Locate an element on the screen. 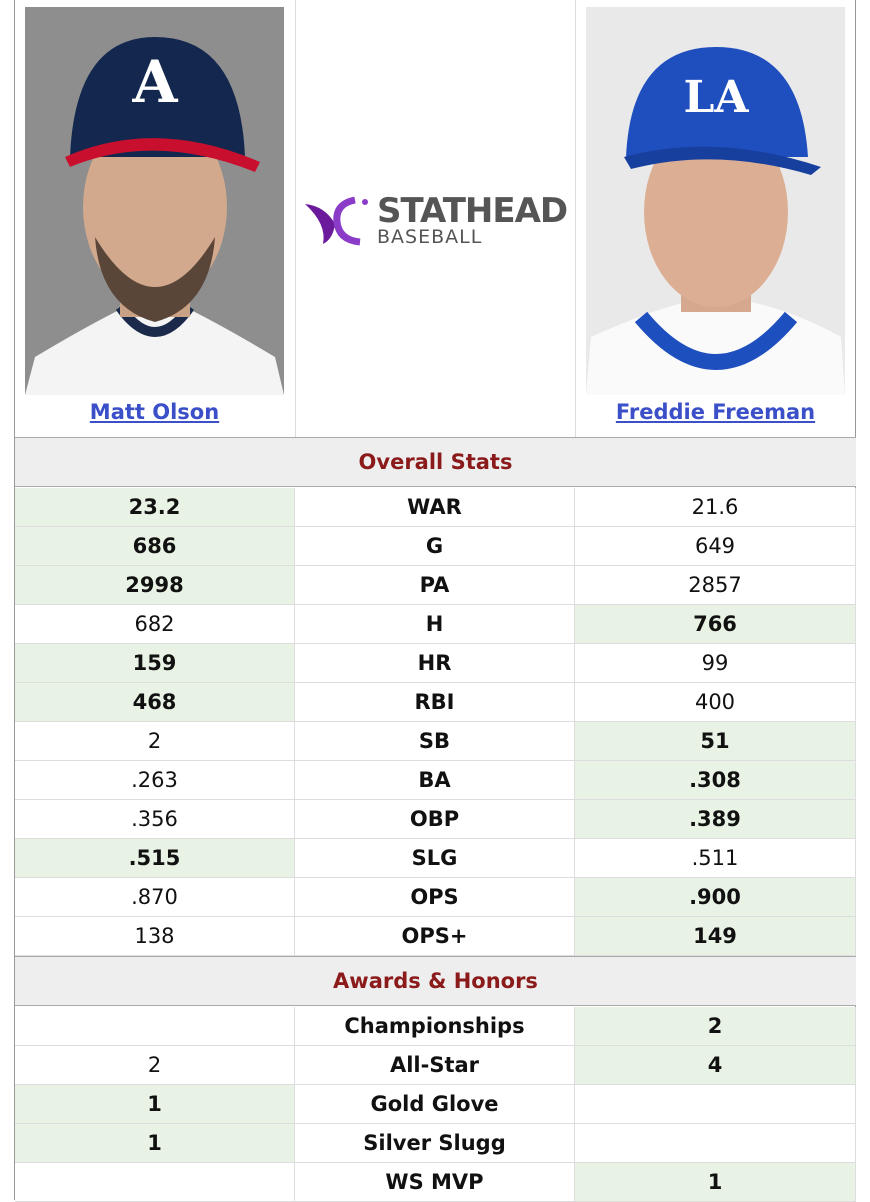  stat-value: .870 is located at coordinates (155, 897).